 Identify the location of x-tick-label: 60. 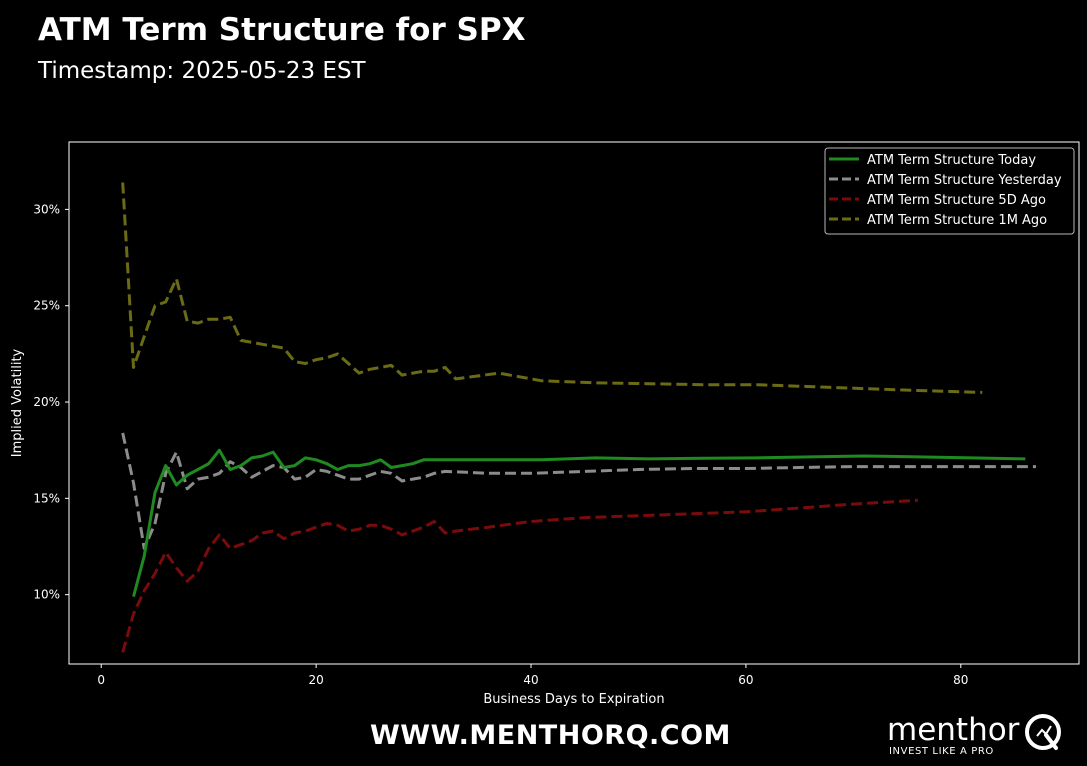
(745, 680).